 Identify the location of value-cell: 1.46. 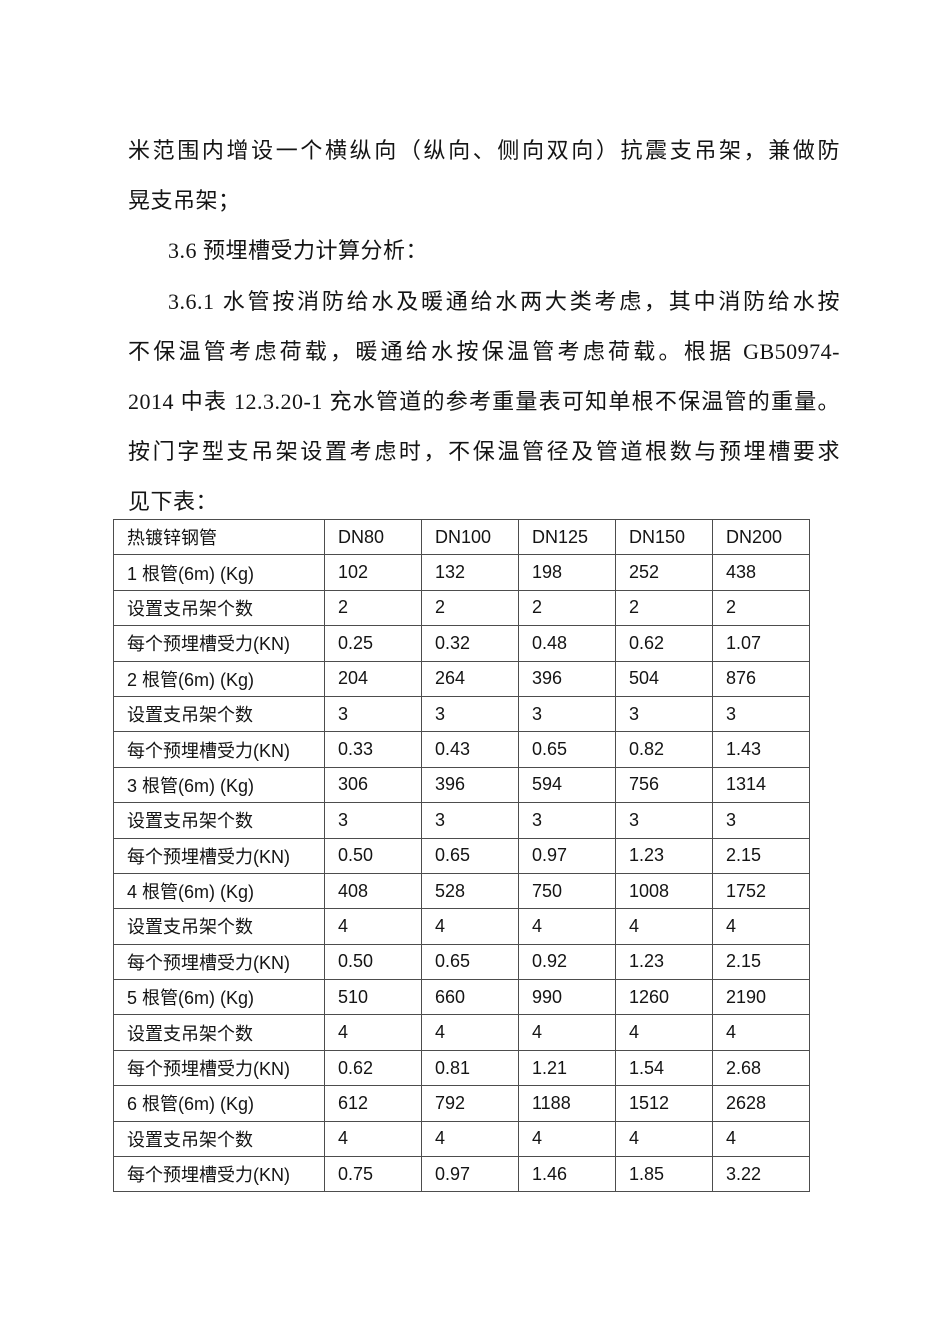
(567, 1174).